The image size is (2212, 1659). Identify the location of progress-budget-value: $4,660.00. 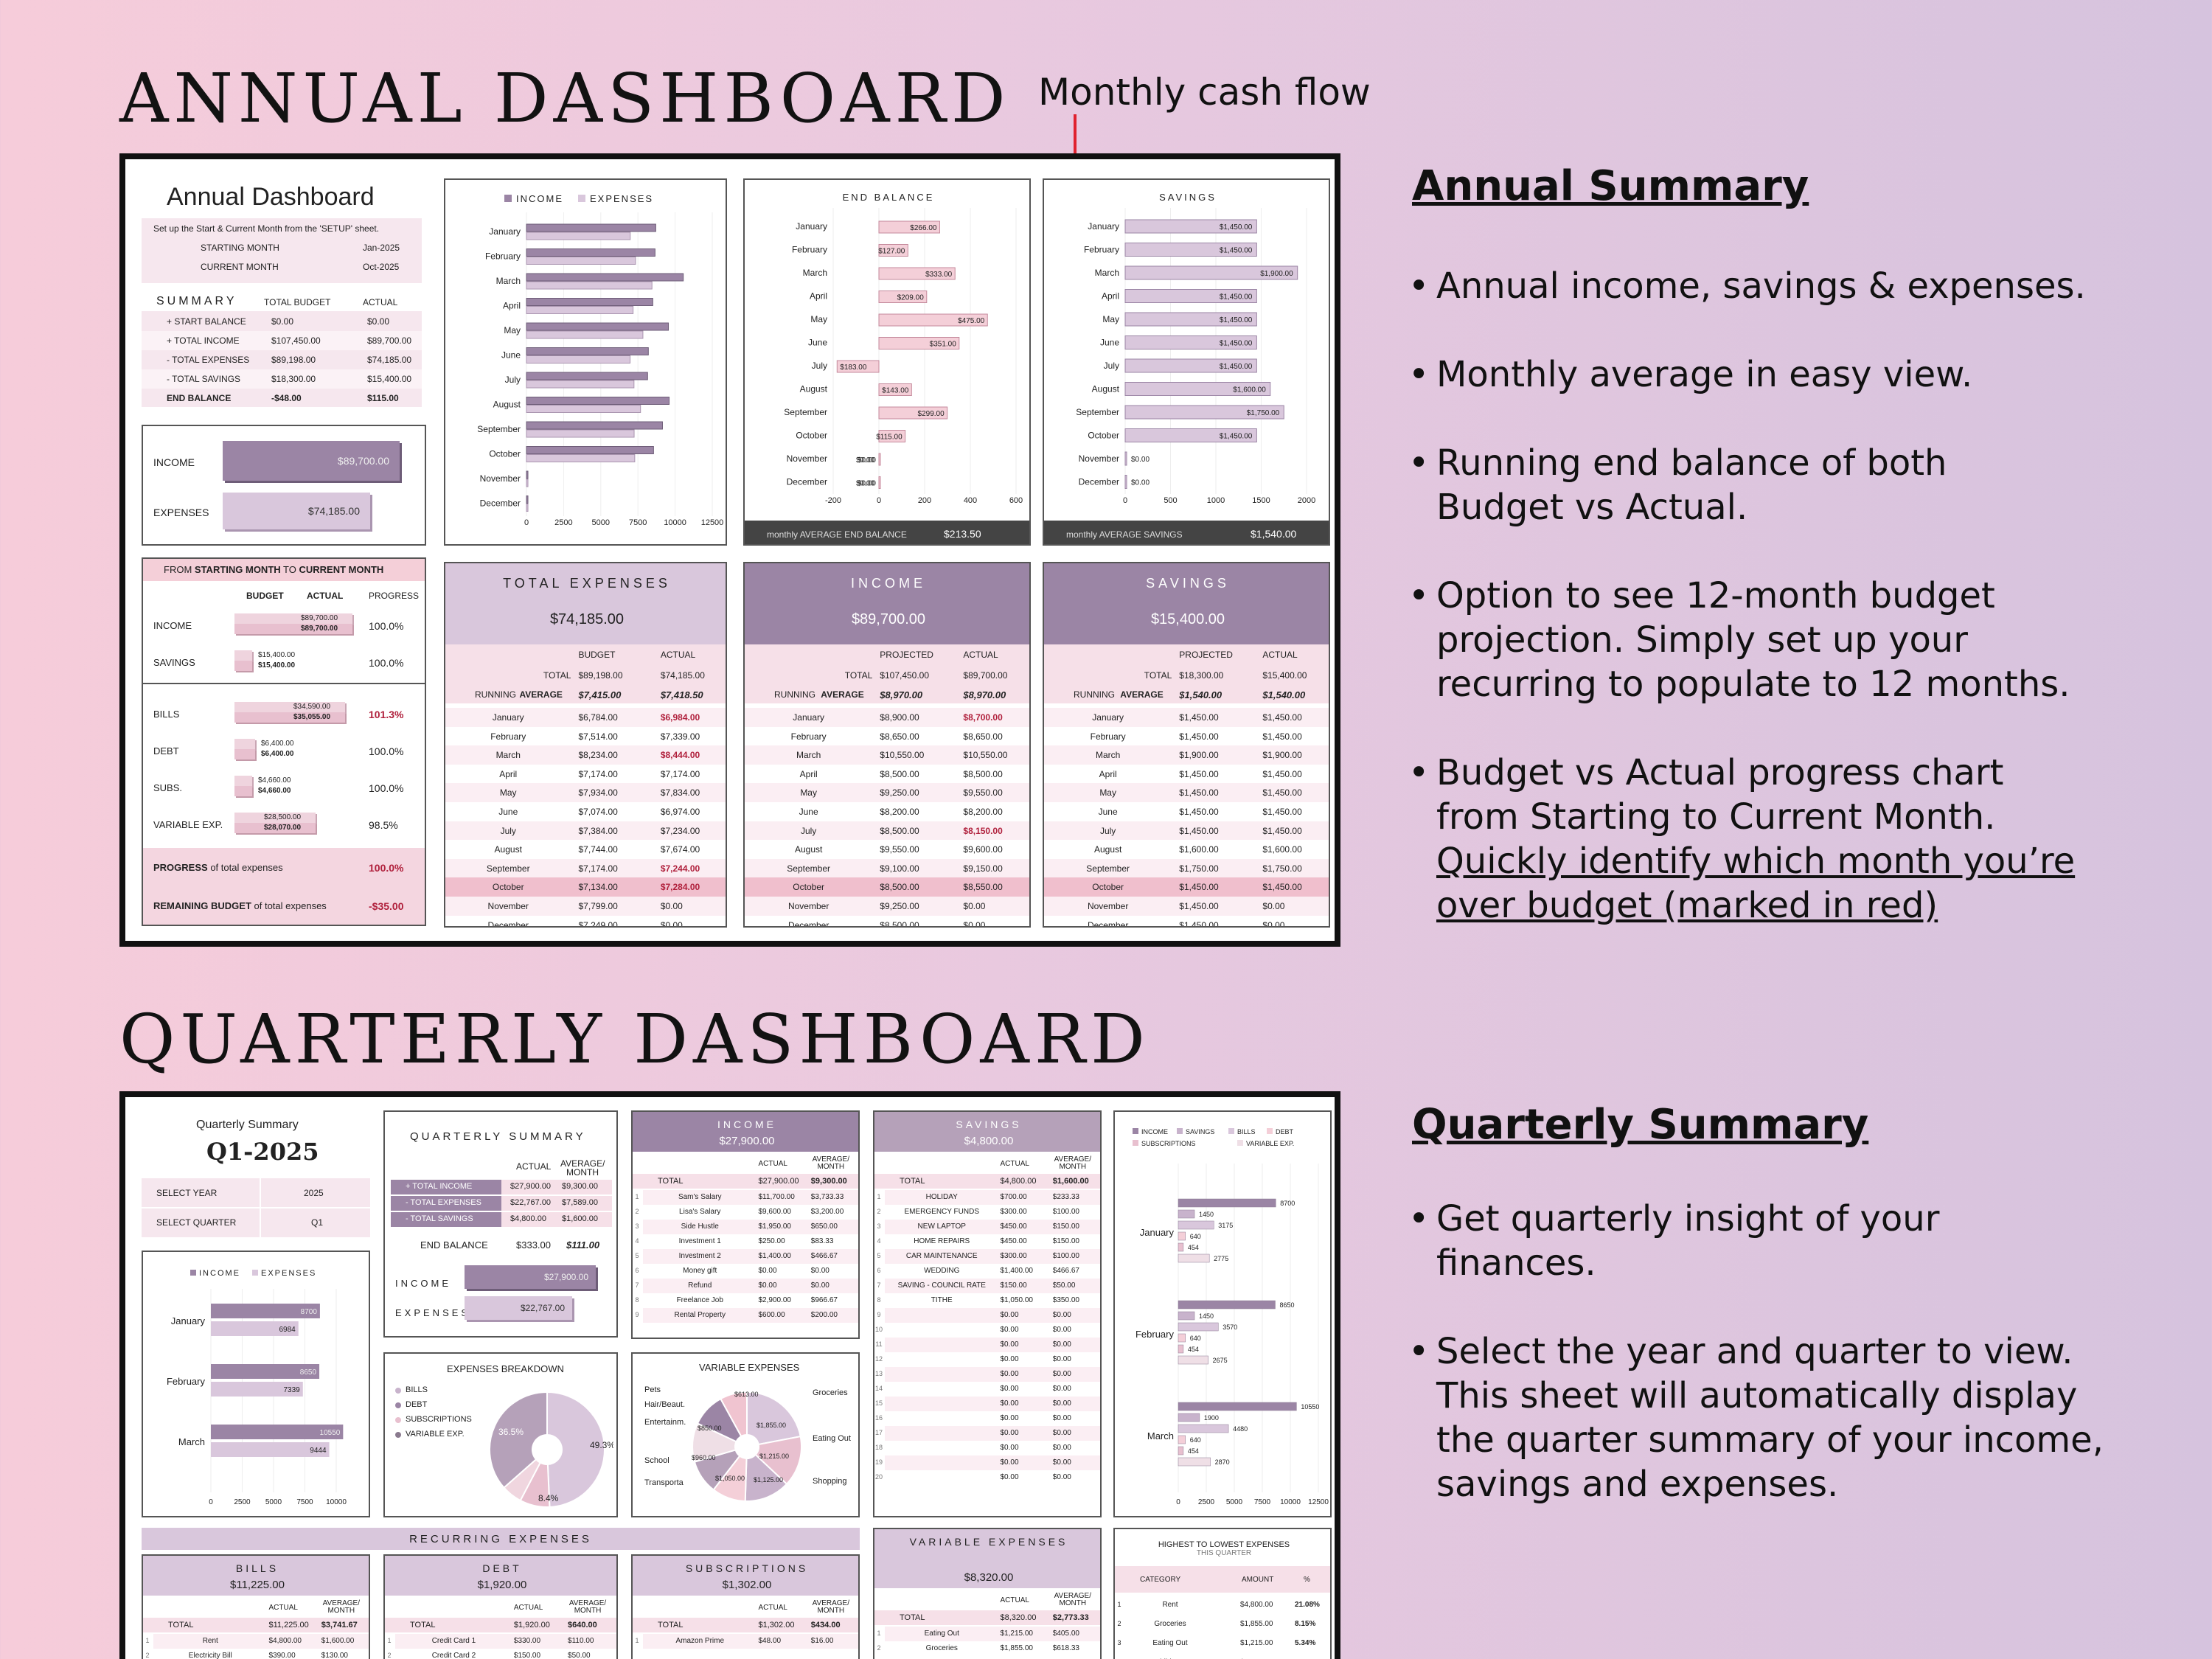
(274, 780).